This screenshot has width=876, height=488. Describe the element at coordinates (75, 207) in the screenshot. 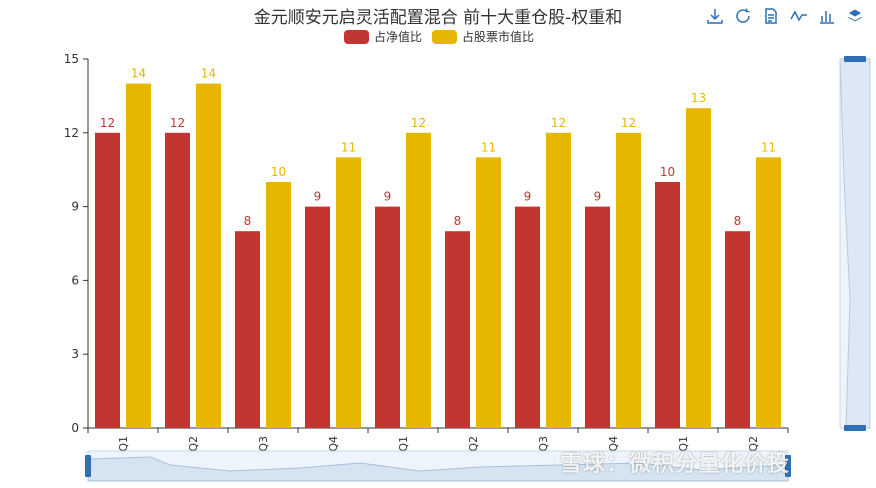

I see `y-tick-label: 9` at that location.